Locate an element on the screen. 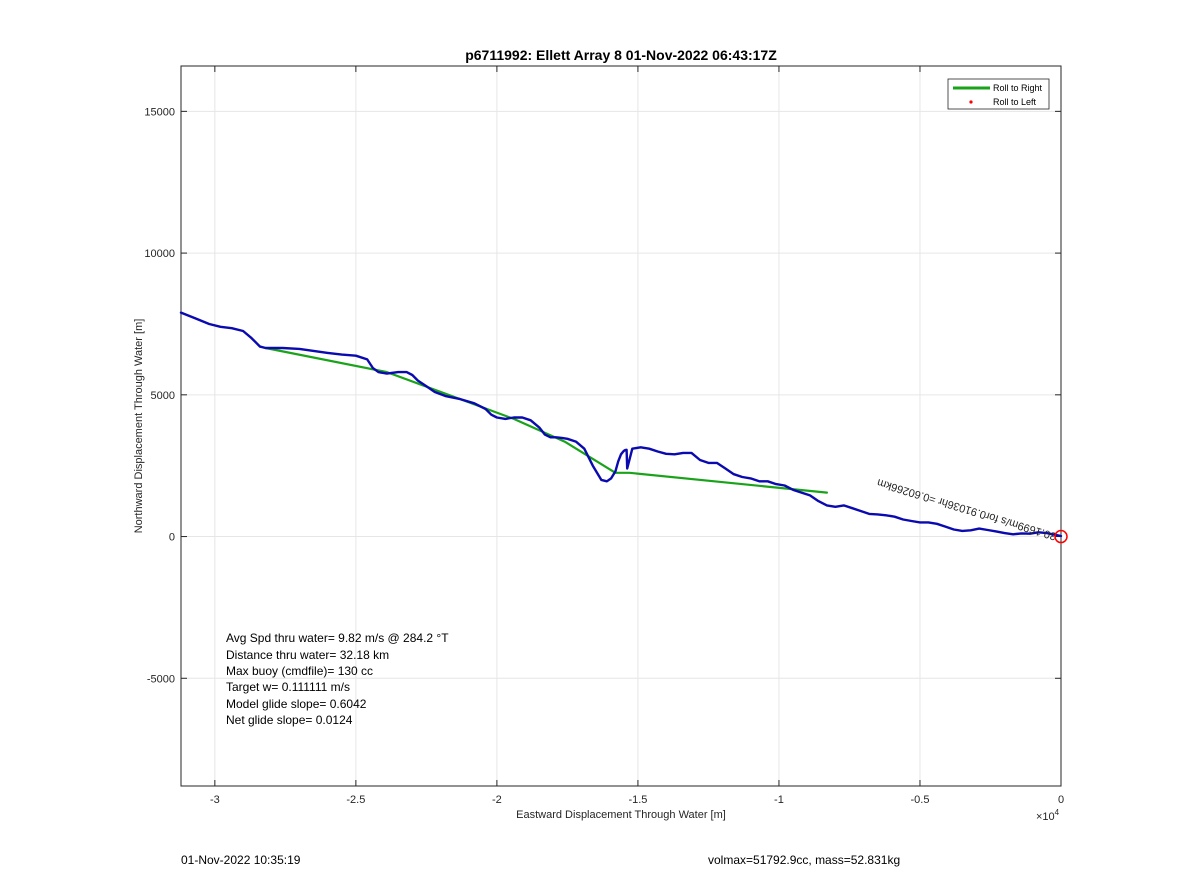  y-tick-label: 5000 is located at coordinates (163, 396).